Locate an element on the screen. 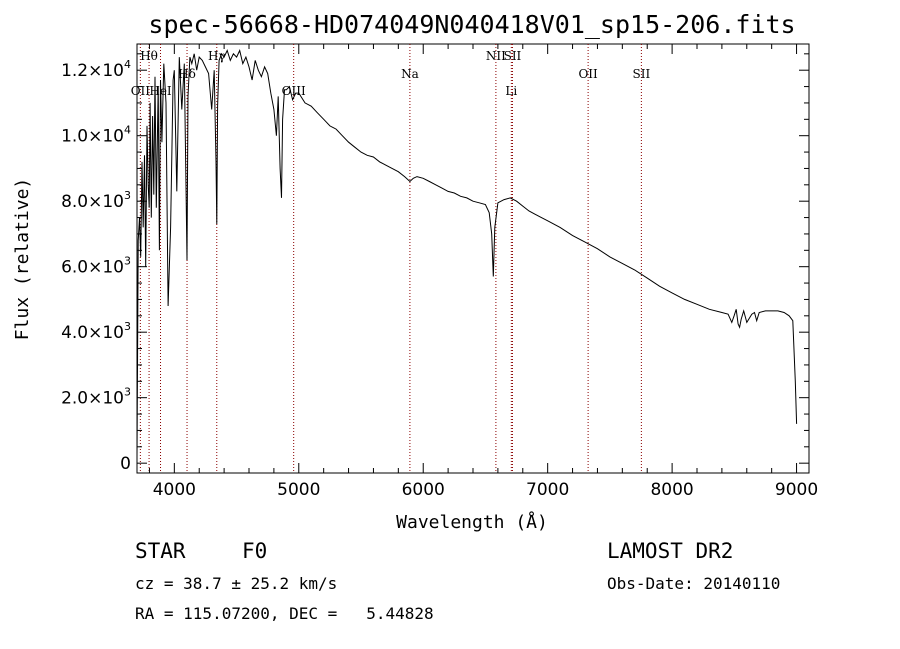  y-tick-label: 4.0×10³ is located at coordinates (96, 331).